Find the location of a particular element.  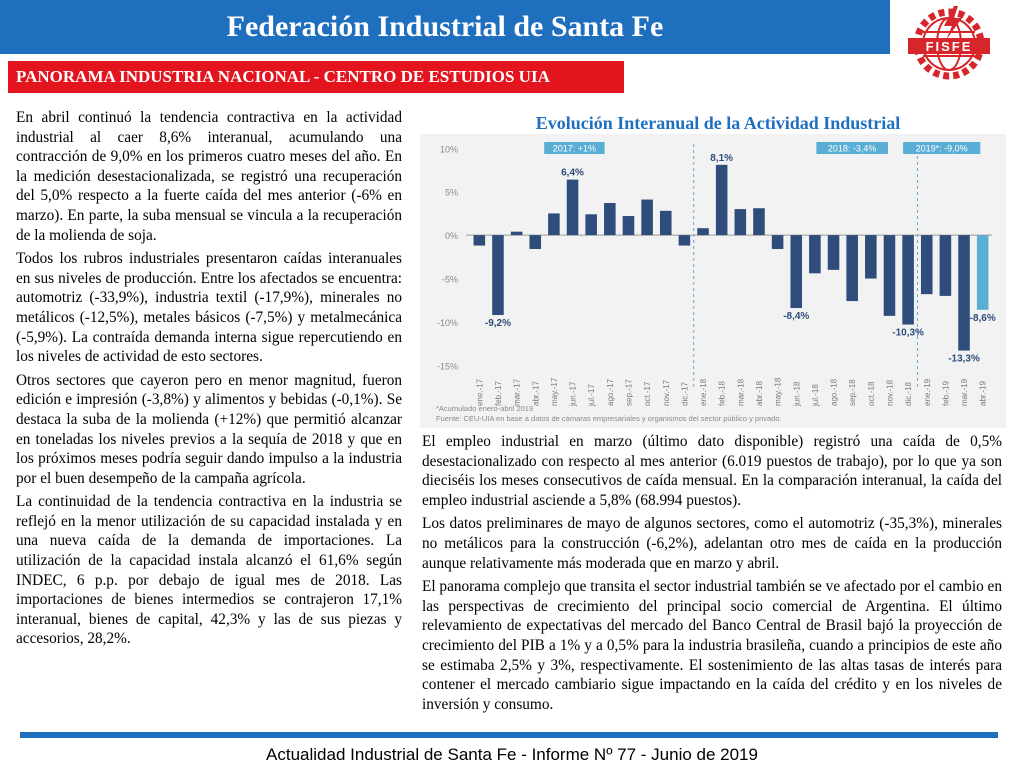

subtitle-bar is located at coordinates (316, 77).